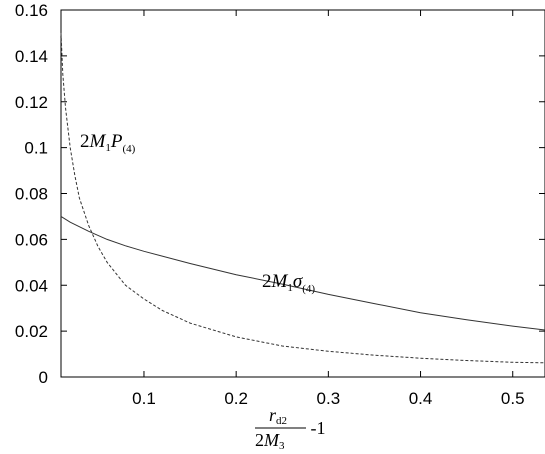 The height and width of the screenshot is (454, 545). What do you see at coordinates (421, 398) in the screenshot?
I see `x-tick-label: 0.4` at bounding box center [421, 398].